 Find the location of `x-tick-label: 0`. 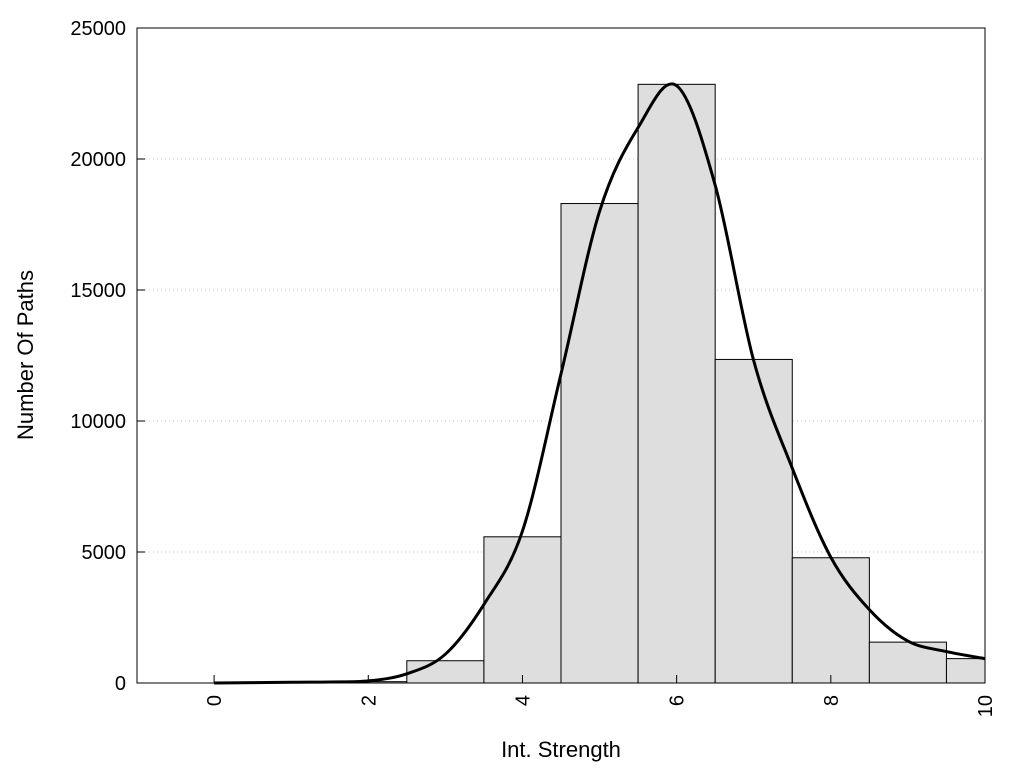

x-tick-label: 0 is located at coordinates (215, 700).